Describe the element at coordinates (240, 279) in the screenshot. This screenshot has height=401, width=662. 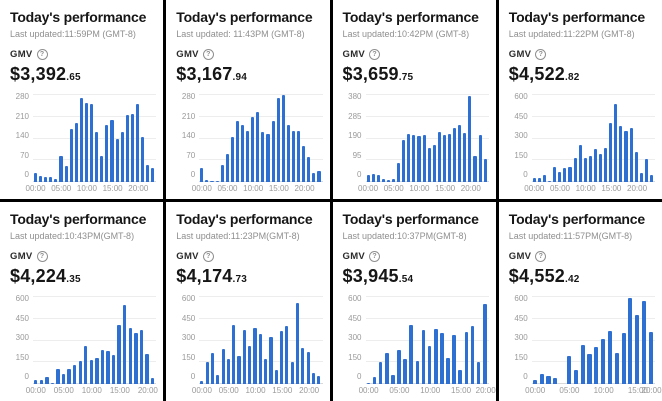
I see `gmv-cents: .73` at that location.